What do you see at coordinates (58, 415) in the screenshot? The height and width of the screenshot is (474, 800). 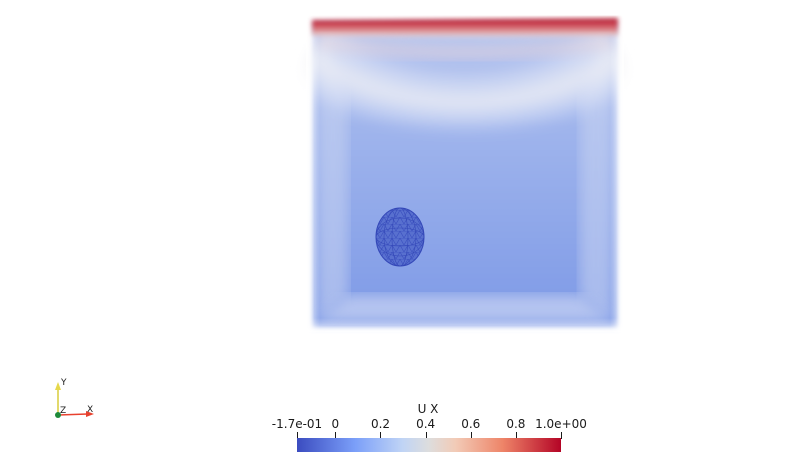 I see `z-axis-dot` at bounding box center [58, 415].